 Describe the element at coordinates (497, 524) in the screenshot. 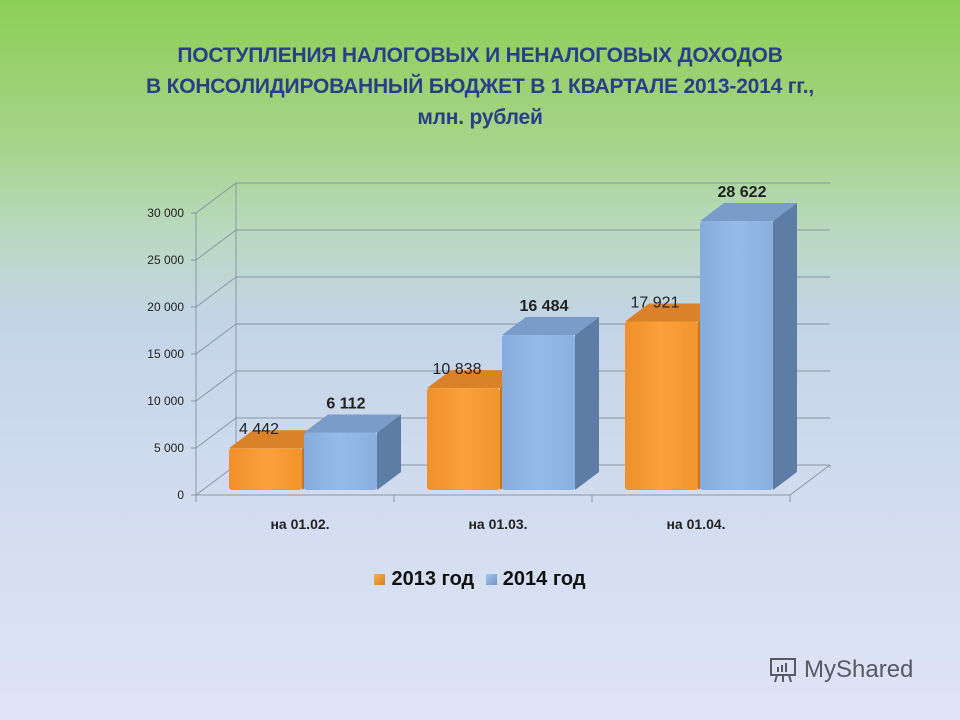

I see `x-category-label: на 01.03.` at that location.